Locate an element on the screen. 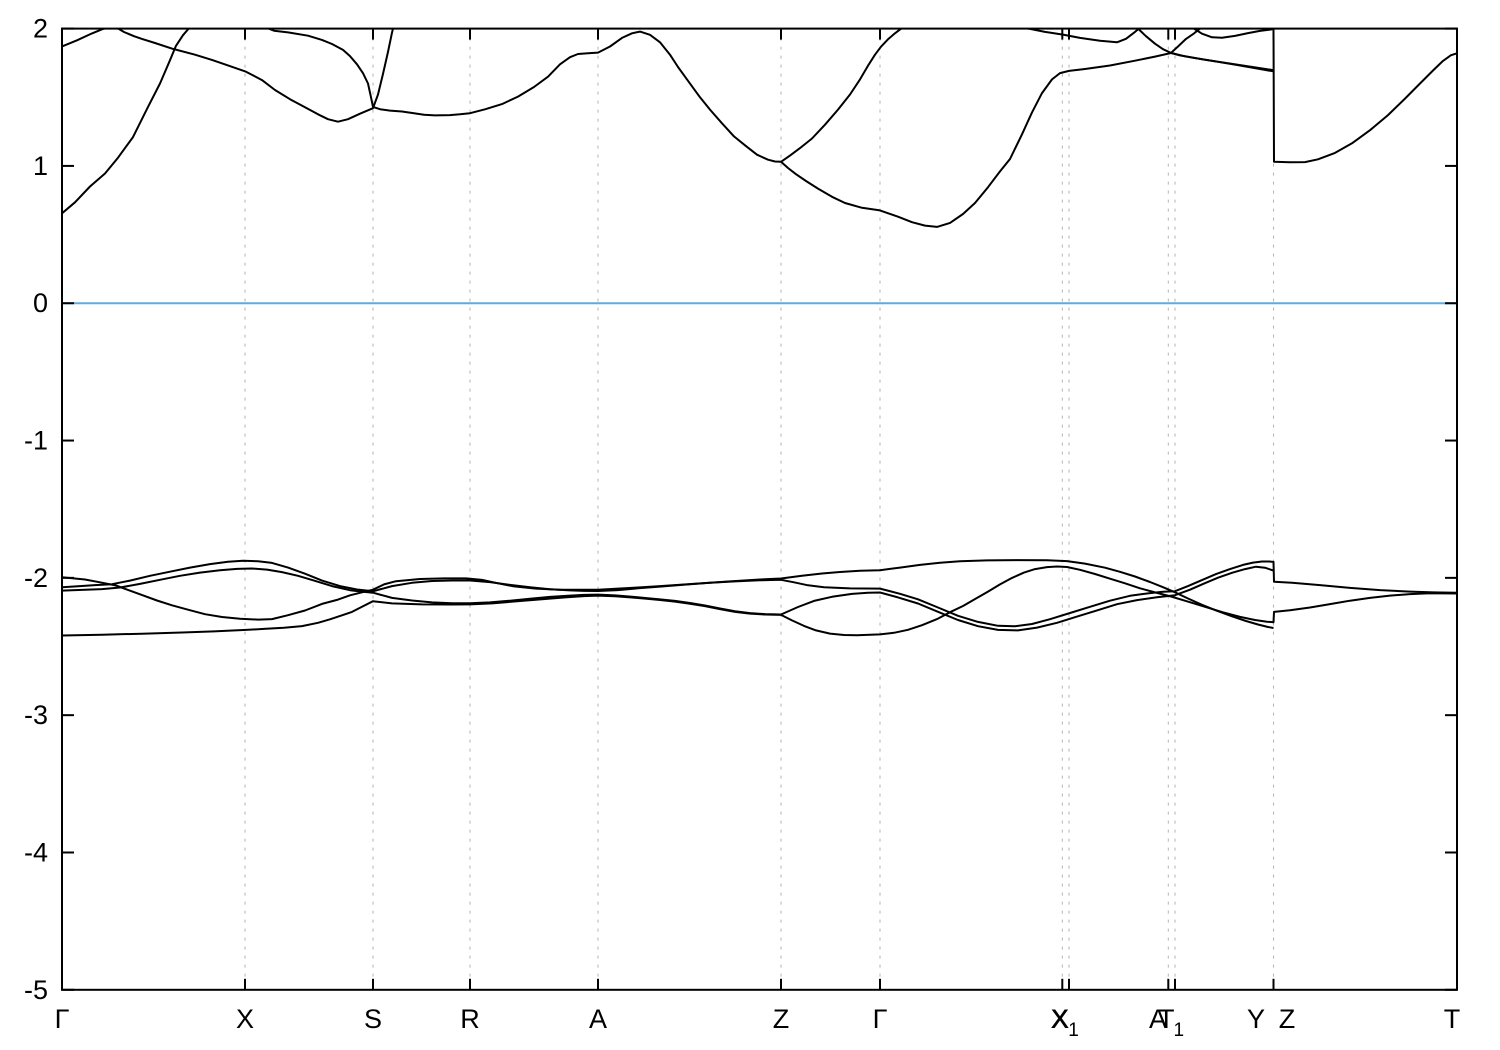 The height and width of the screenshot is (1050, 1500). x-axis-labels: Γ X S R A Z Γ XX1 AT1 Y Z T is located at coordinates (758, 1022).